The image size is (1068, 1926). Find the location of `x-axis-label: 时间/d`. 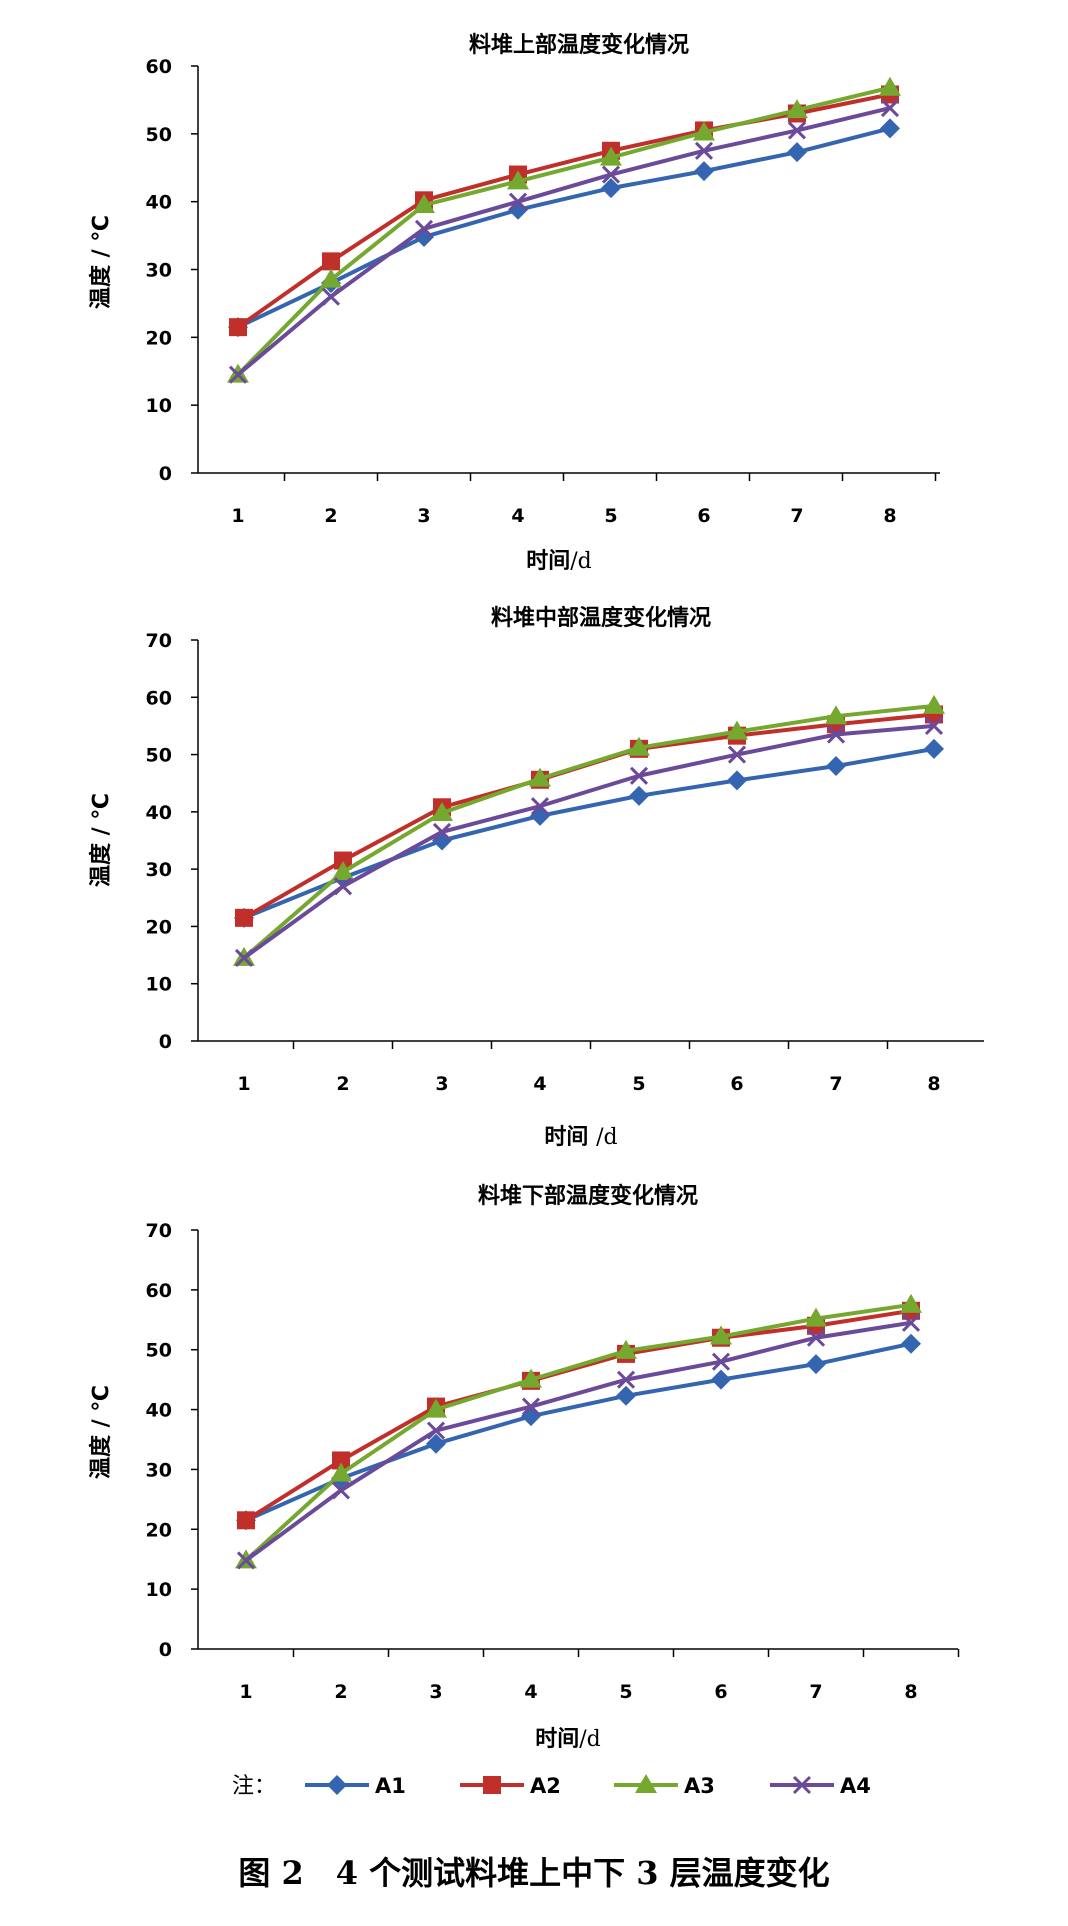

x-axis-label: 时间/d is located at coordinates (559, 561).